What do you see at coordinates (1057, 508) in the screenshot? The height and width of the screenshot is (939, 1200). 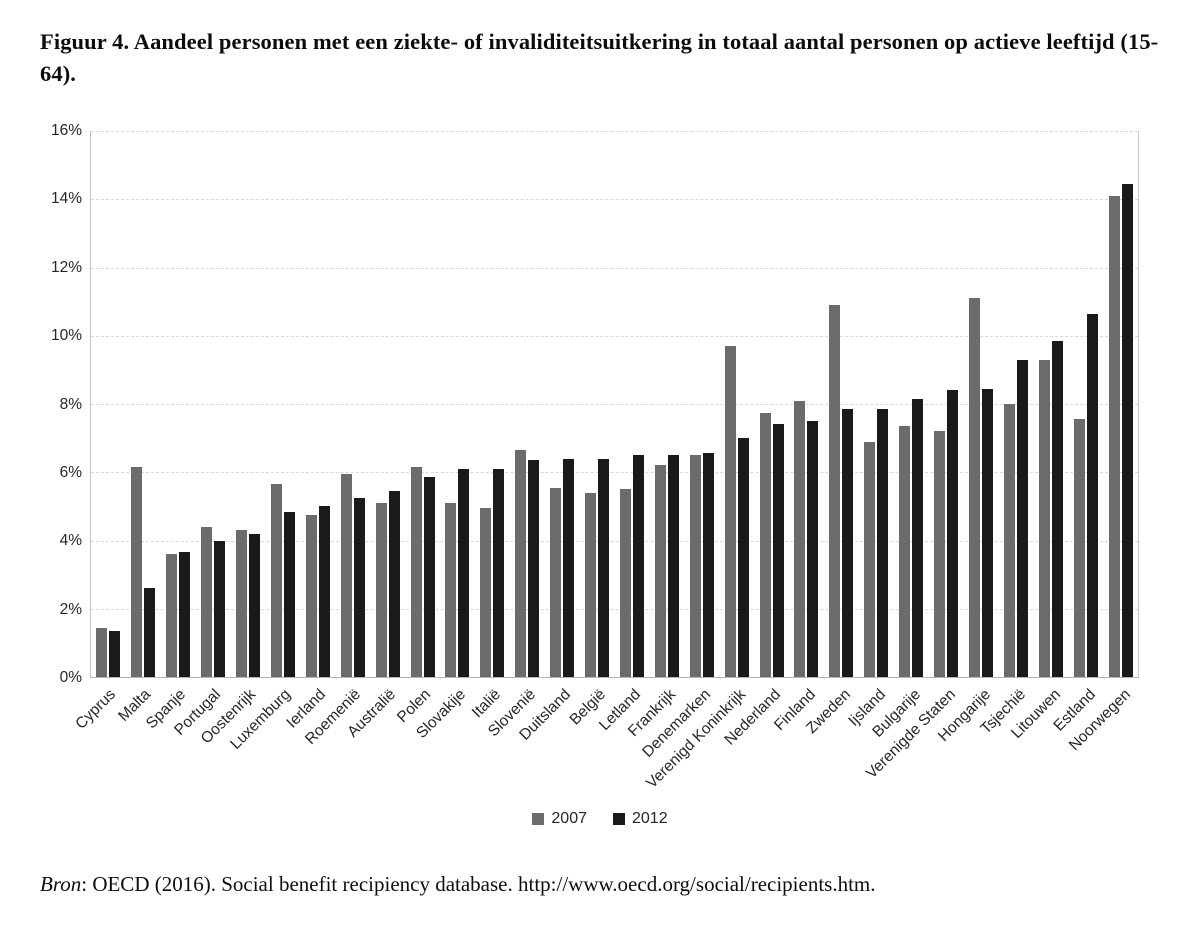 I see `bar-2012-litouwen` at bounding box center [1057, 508].